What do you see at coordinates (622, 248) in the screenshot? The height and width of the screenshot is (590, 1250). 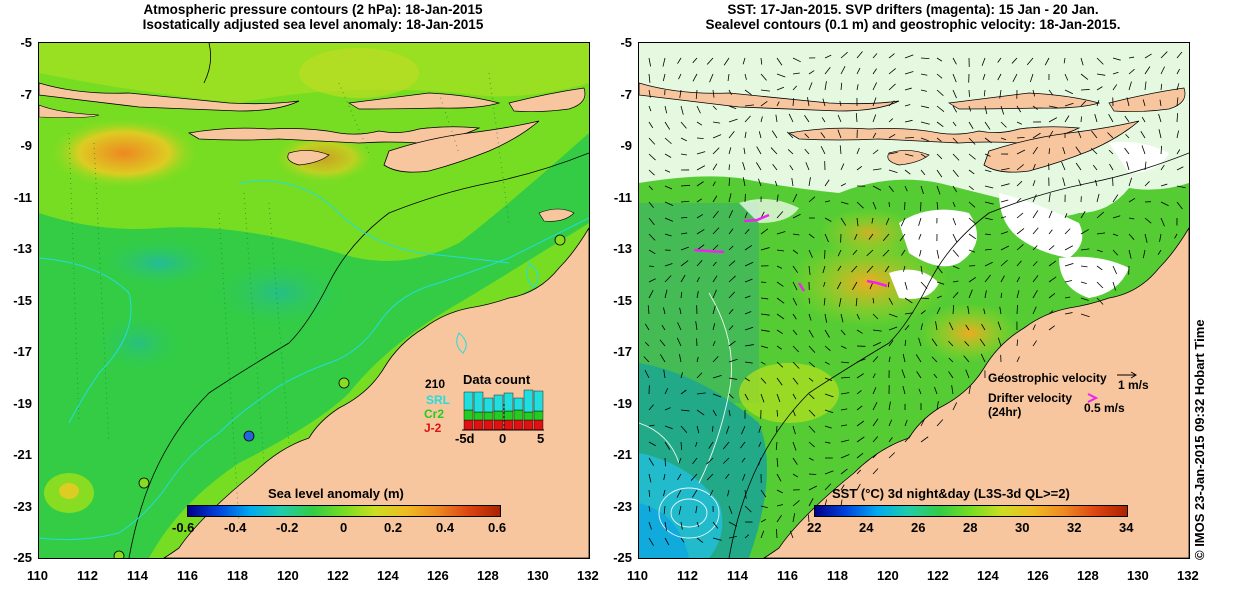 I see `y-tick-label: -13` at bounding box center [622, 248].